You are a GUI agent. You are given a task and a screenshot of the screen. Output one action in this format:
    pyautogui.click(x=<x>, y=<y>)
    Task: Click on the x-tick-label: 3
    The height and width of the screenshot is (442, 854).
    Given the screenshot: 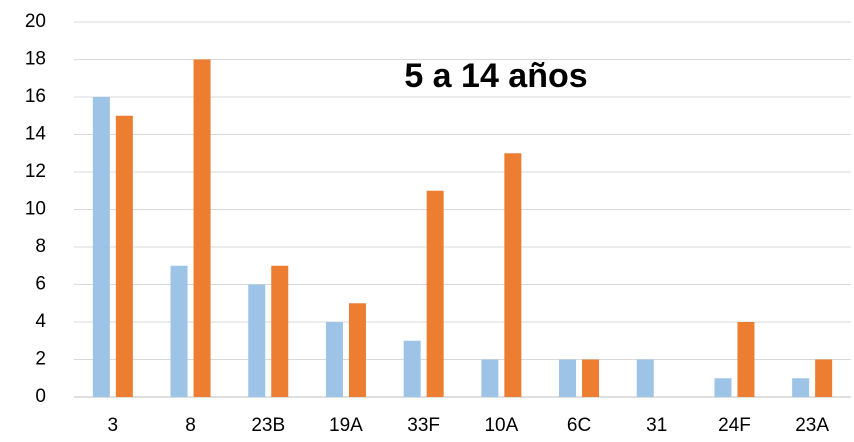 What is the action you would take?
    pyautogui.click(x=113, y=425)
    